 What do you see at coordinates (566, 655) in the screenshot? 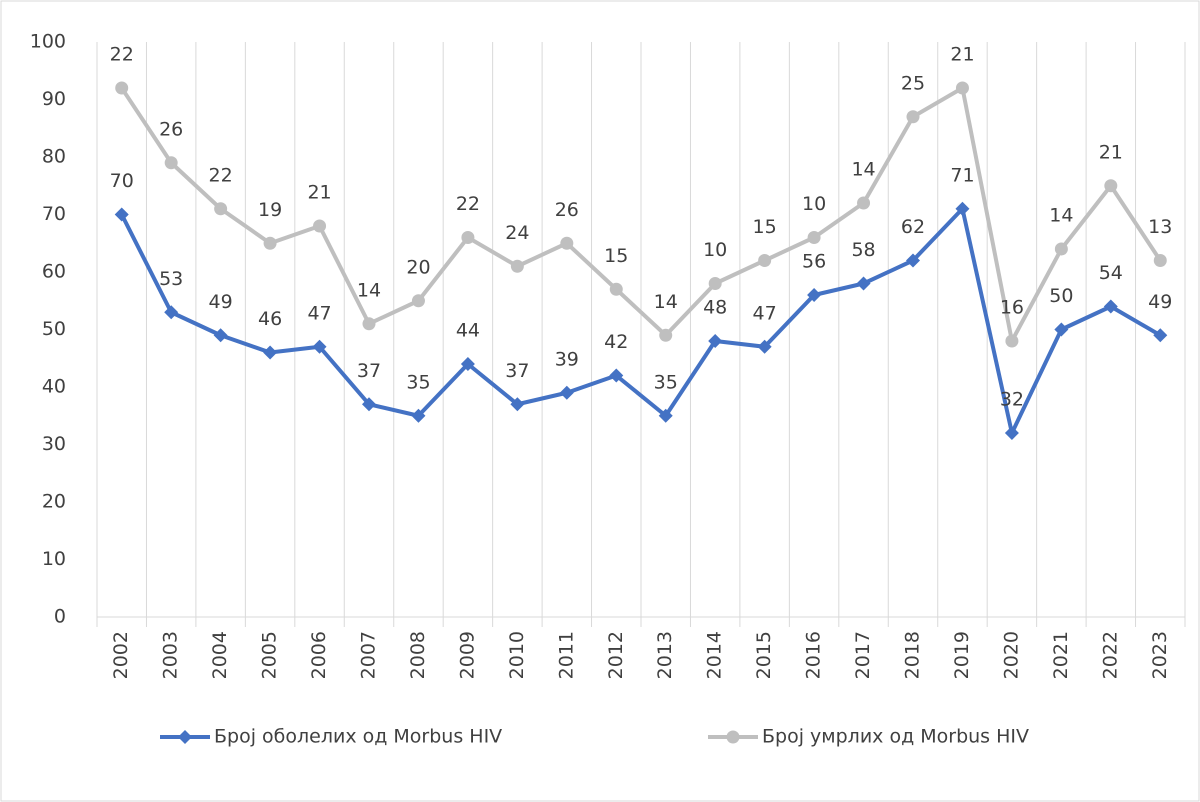
I see `x-tick-label: 2011` at bounding box center [566, 655].